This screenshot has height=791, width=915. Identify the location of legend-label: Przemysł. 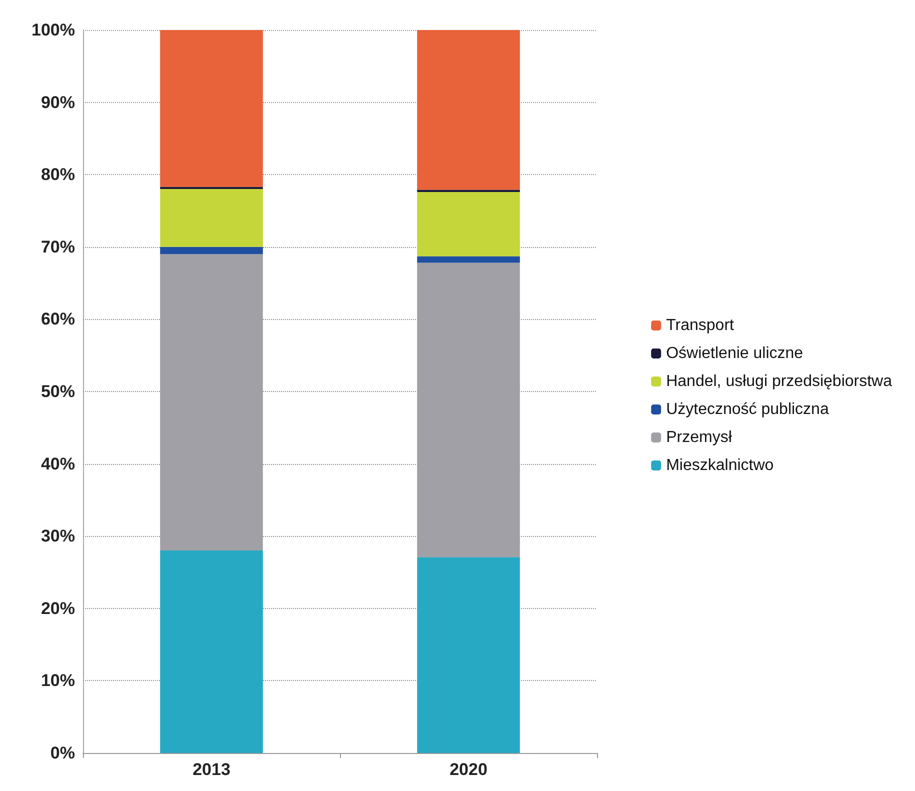
(699, 437).